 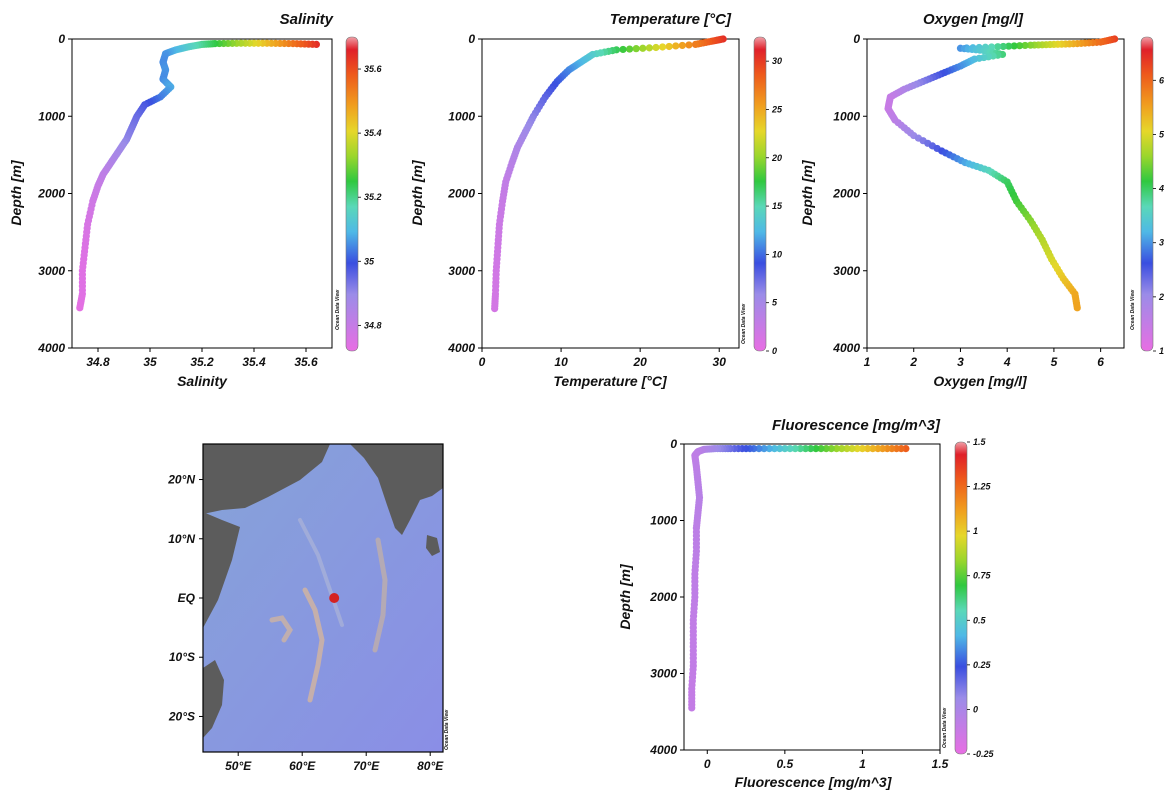 What do you see at coordinates (482, 362) in the screenshot?
I see `temperature-xtick-label: 0` at bounding box center [482, 362].